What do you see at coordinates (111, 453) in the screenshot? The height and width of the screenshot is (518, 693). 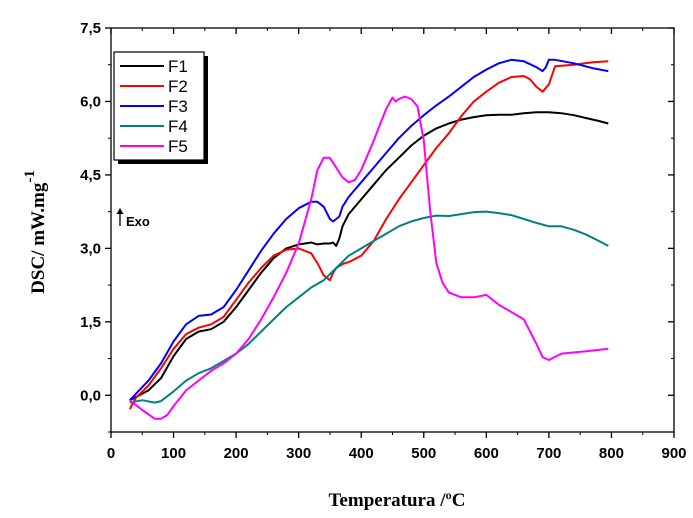 I see `x-tick-label: 0` at bounding box center [111, 453].